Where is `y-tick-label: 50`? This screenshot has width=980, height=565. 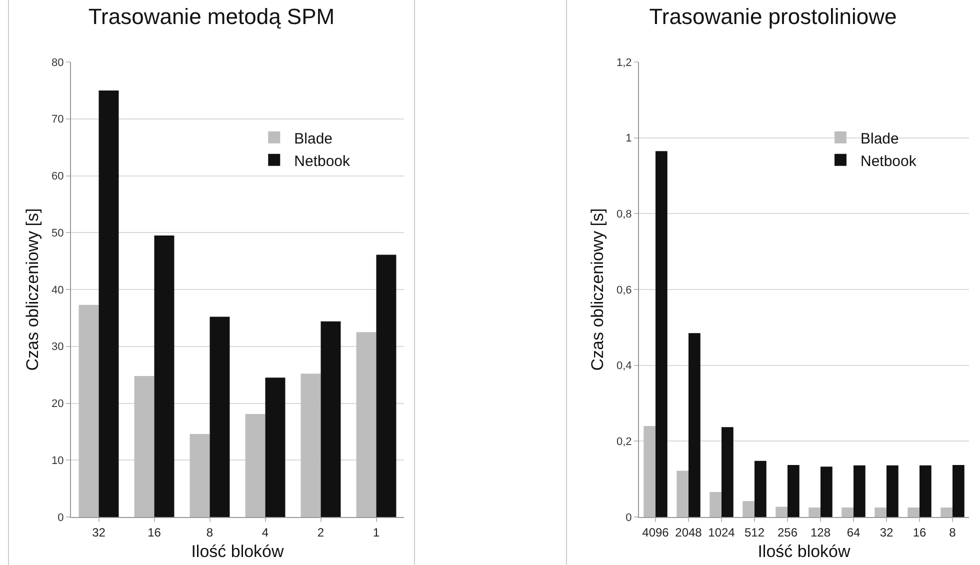
y-tick-label: 50 is located at coordinates (58, 233).